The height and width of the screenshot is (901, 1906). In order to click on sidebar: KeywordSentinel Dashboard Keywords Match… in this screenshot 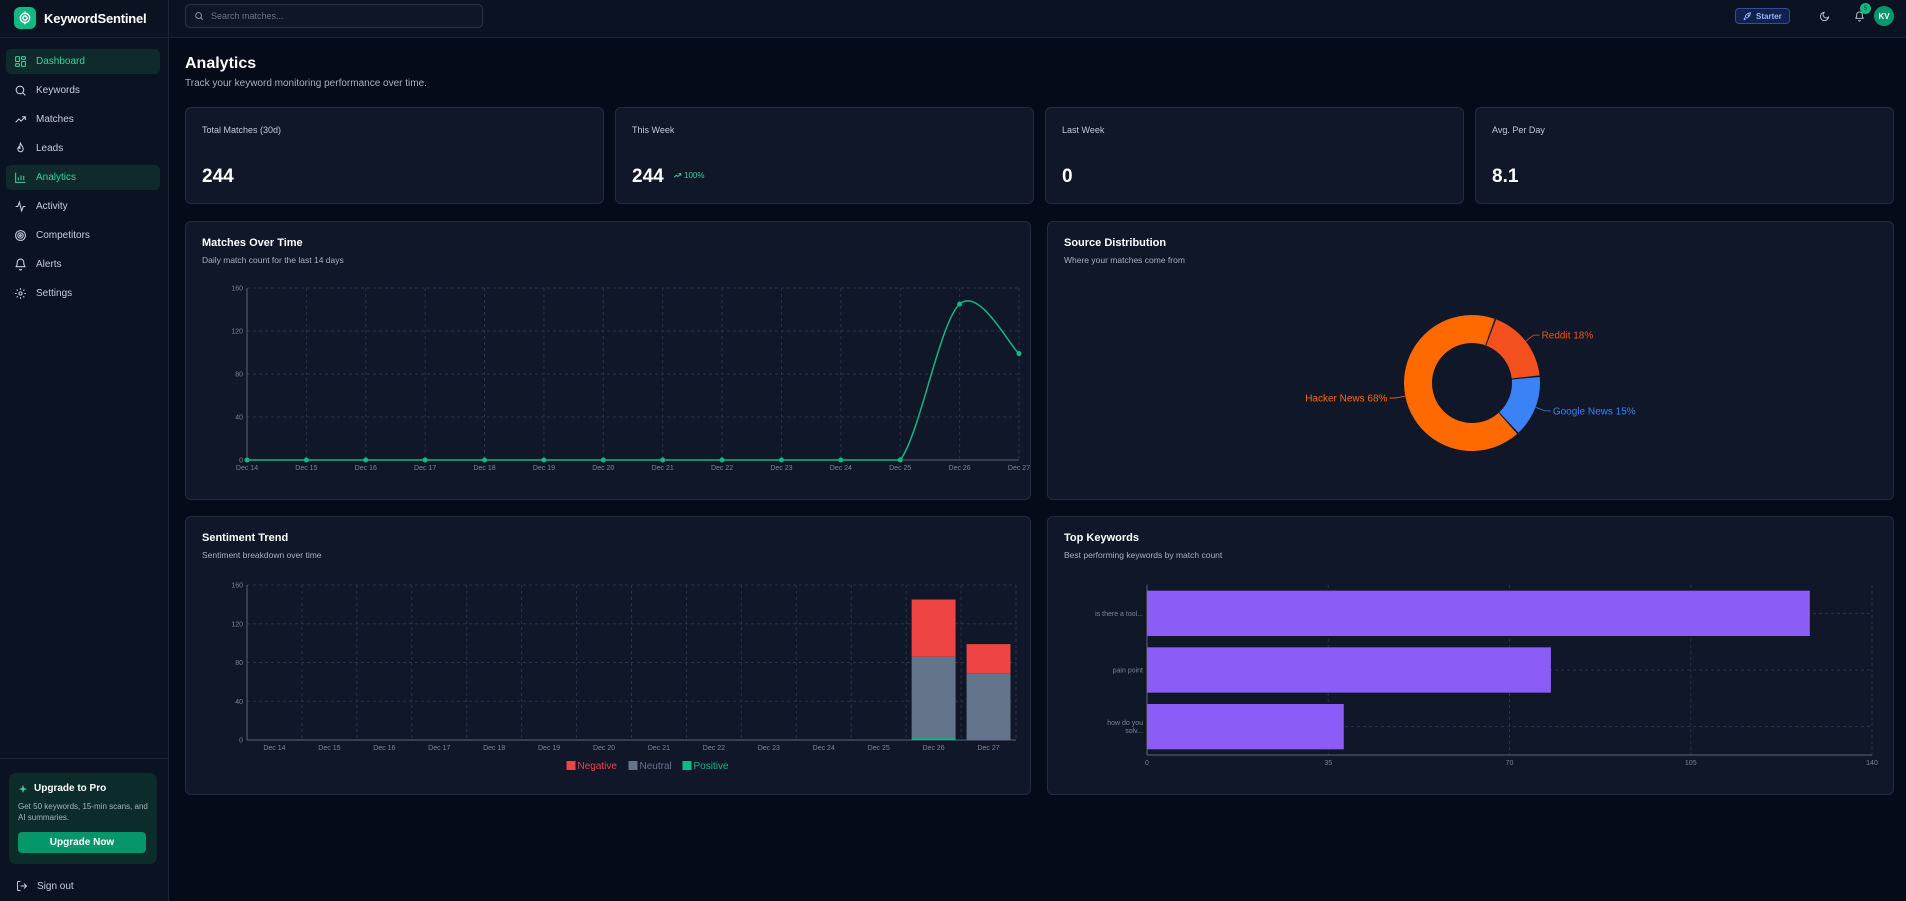, I will do `click(84, 450)`.